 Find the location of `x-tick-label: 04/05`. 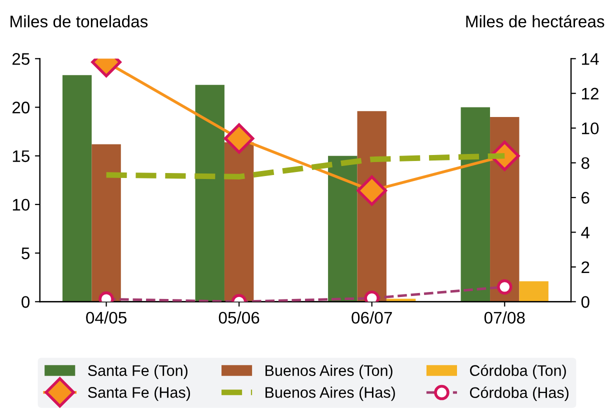

x-tick-label: 04/05 is located at coordinates (106, 317).